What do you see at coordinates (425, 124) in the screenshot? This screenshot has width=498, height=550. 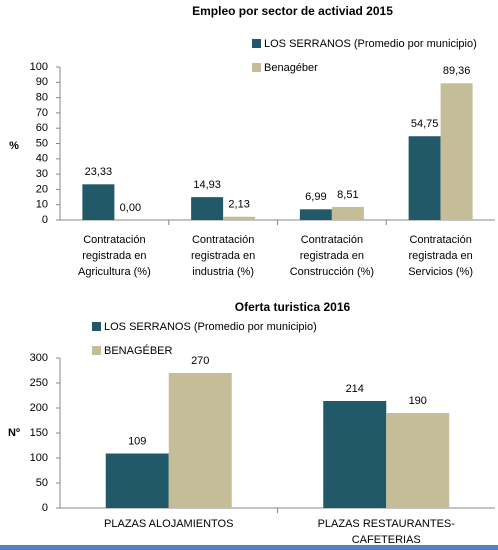 I see `value-label: 54,75` at bounding box center [425, 124].